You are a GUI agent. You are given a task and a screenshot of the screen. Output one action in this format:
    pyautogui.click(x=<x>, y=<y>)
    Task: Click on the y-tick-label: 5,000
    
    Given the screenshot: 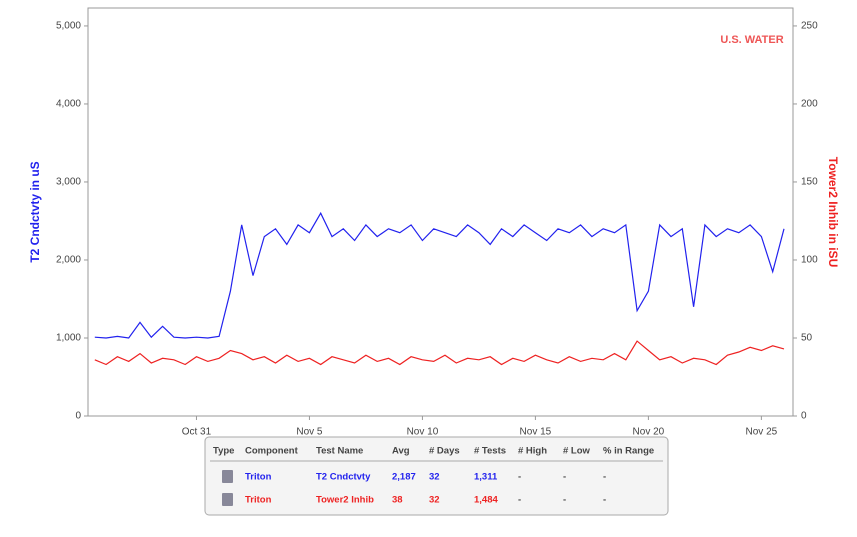 What is the action you would take?
    pyautogui.click(x=68, y=26)
    